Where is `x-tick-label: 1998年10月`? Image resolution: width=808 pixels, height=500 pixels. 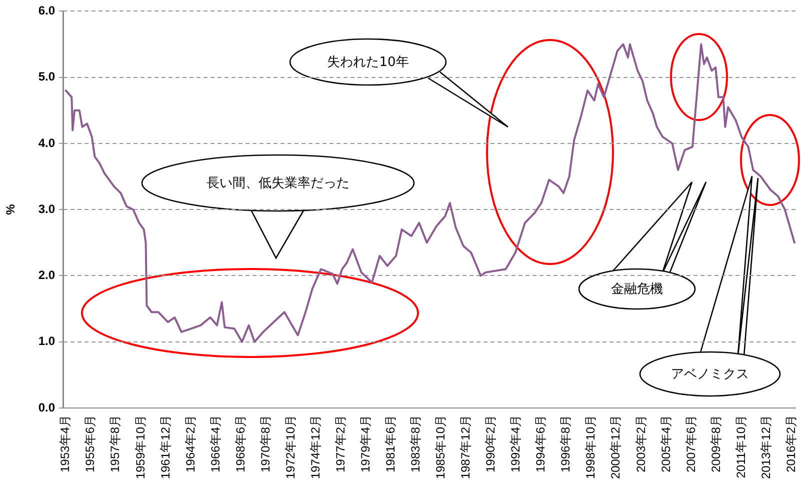 x-tick-label: 1998年10月 is located at coordinates (591, 447).